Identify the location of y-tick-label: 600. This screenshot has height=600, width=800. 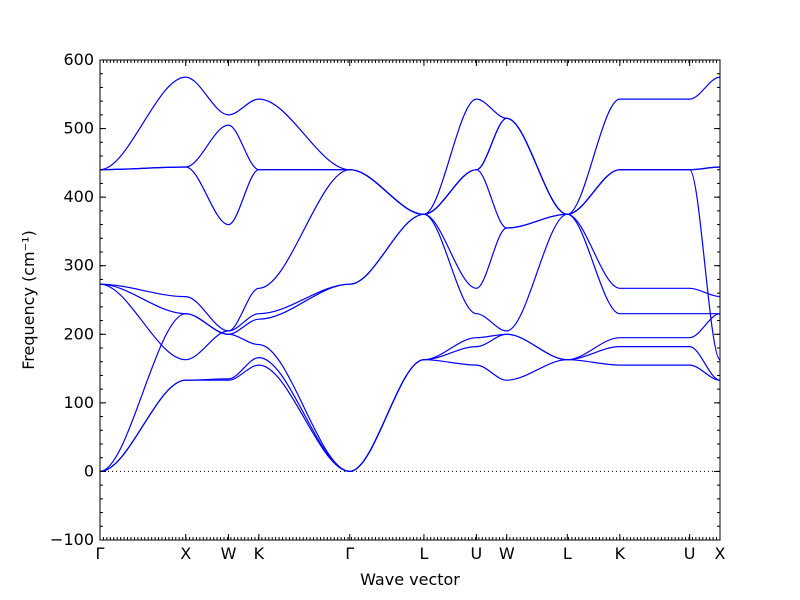
(78, 59).